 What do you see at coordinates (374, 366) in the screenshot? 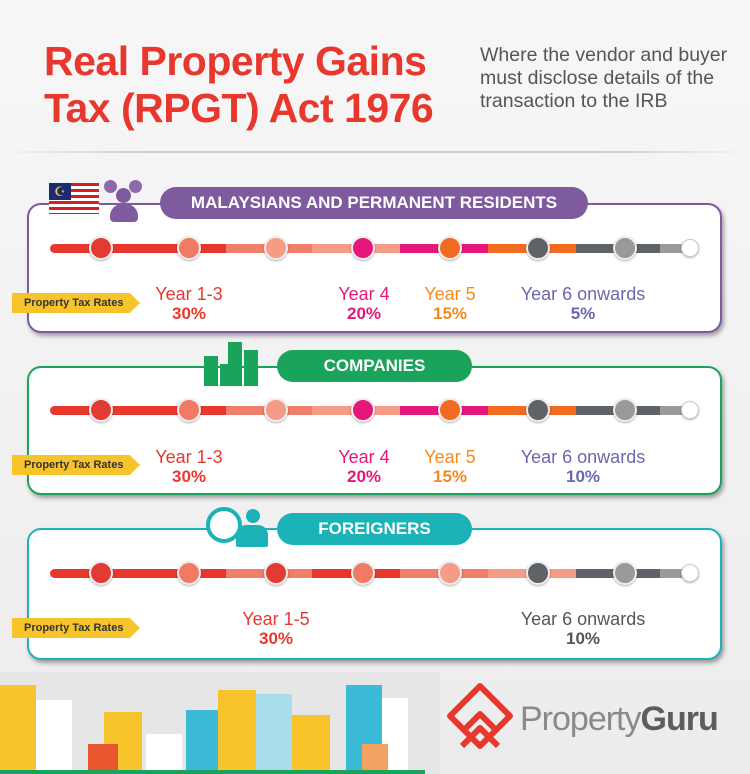
I see `section-title: COMPANIES` at bounding box center [374, 366].